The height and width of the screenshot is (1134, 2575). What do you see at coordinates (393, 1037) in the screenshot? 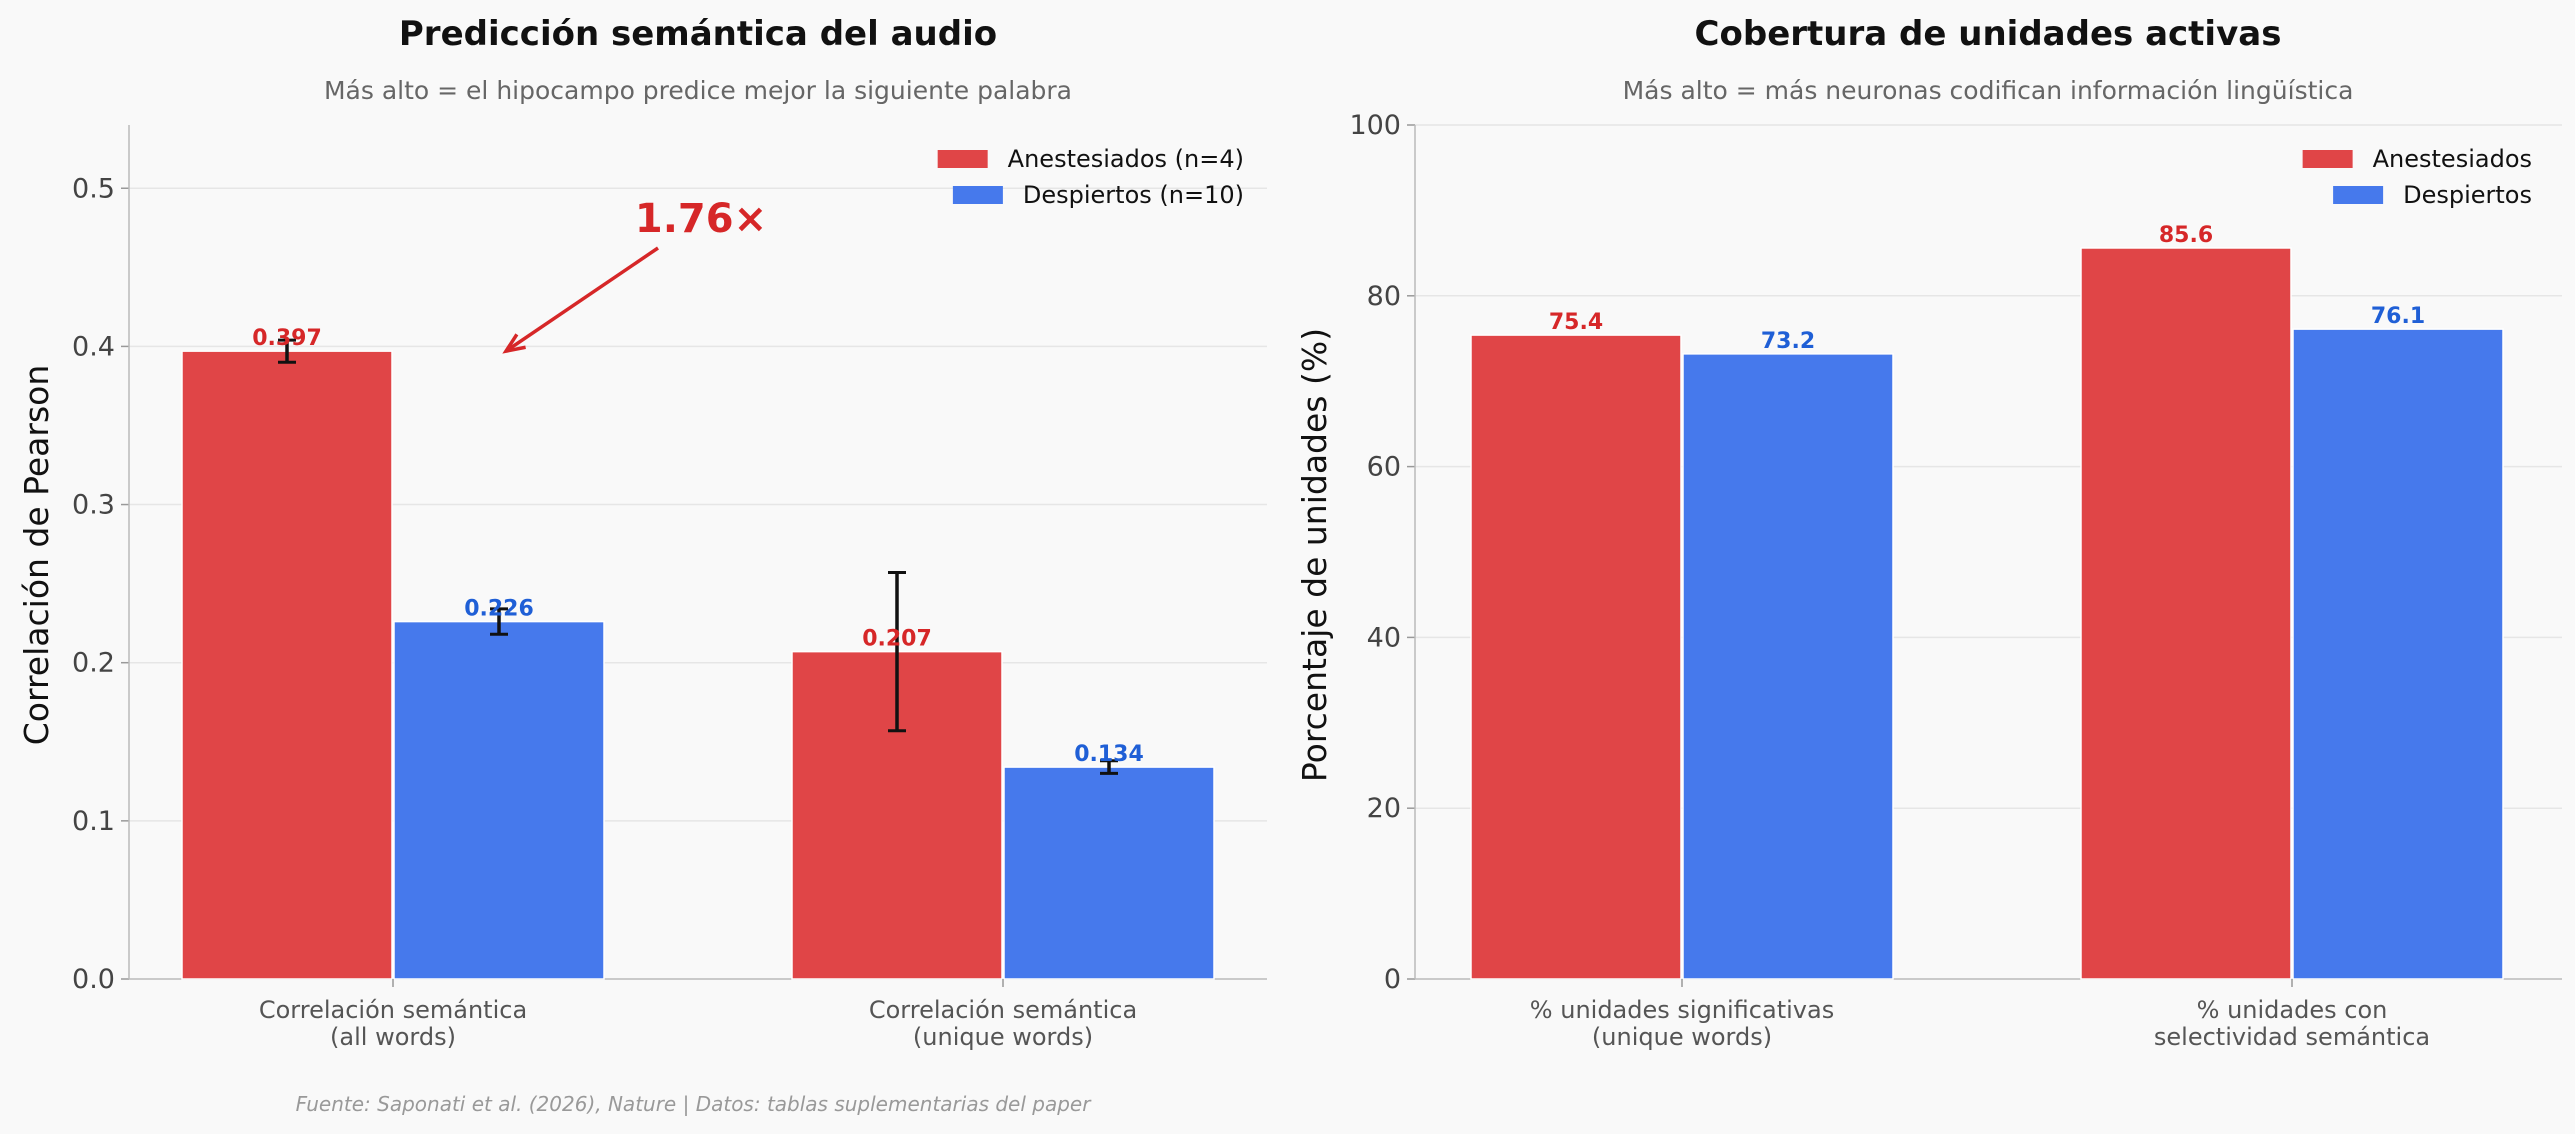
I see `category-label: (all words)` at bounding box center [393, 1037].